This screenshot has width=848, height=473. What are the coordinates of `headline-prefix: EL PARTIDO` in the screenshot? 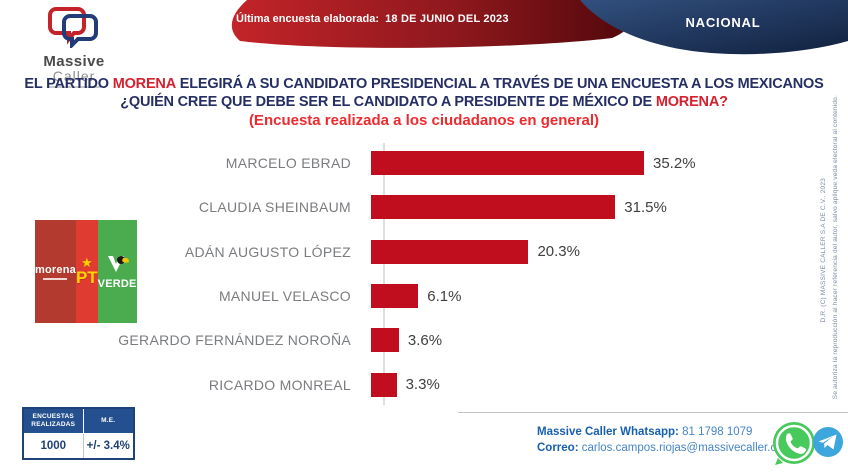 It's located at (68, 84).